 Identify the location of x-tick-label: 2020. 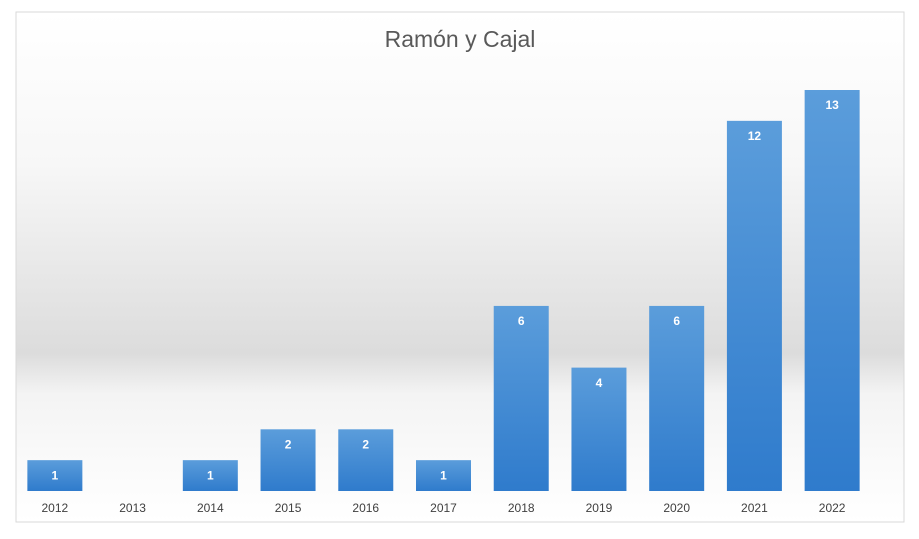
(676, 508).